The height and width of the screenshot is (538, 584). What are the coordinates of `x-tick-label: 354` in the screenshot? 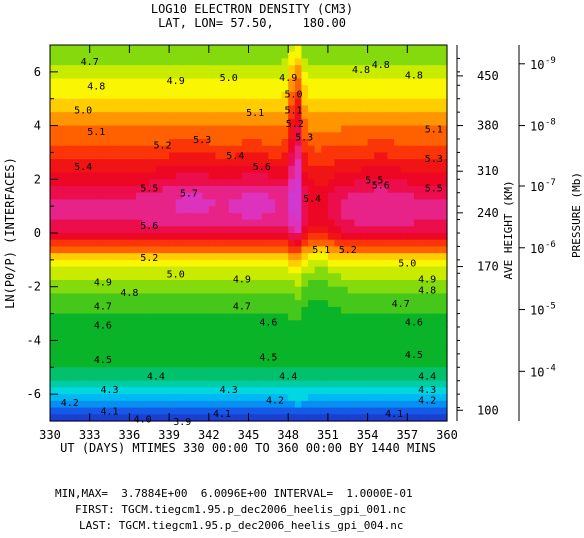 It's located at (368, 435).